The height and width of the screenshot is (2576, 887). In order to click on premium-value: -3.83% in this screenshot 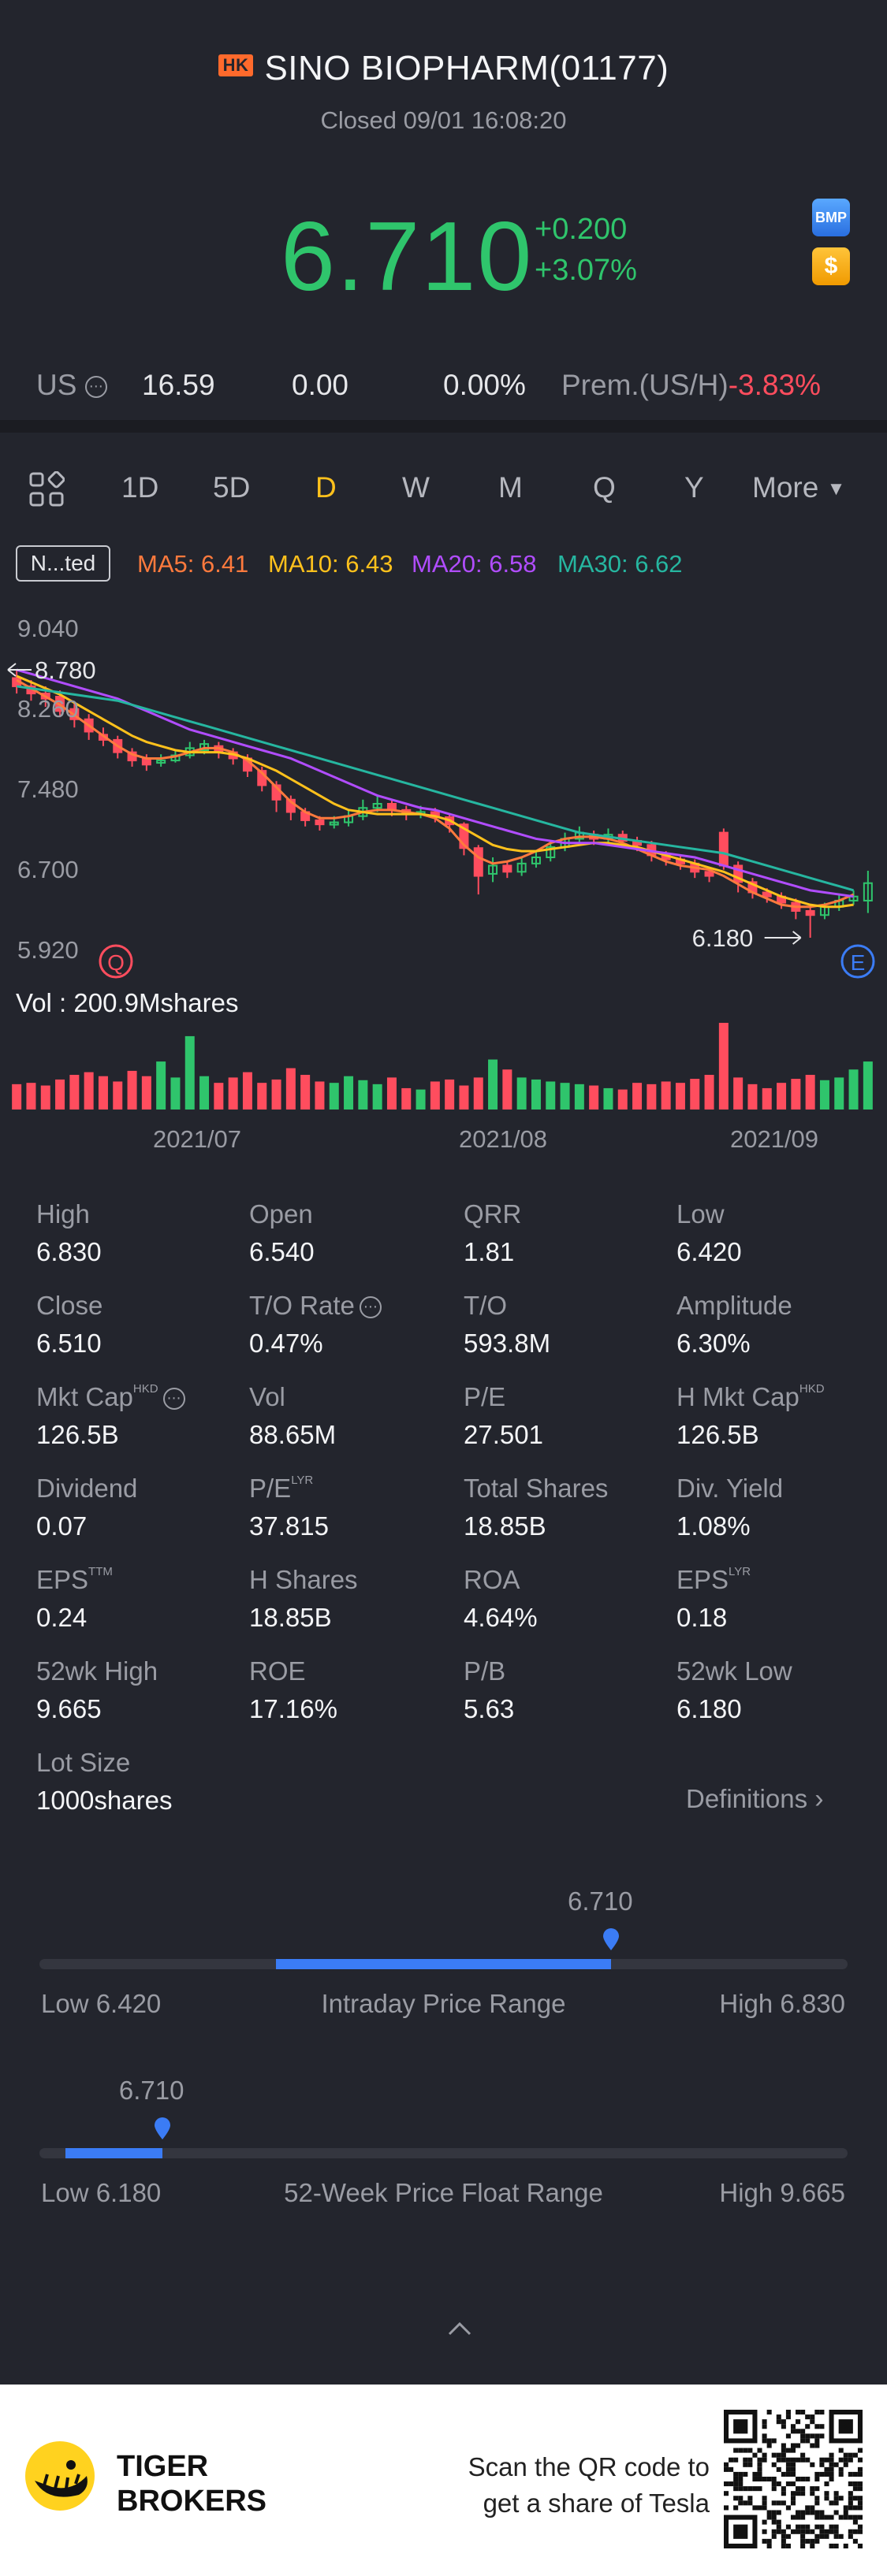, I will do `click(774, 385)`.